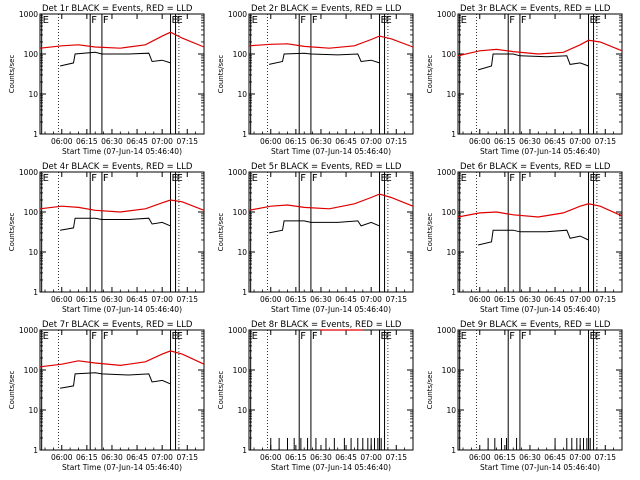  I want to click on panel-title: Det 9r BLACK = Events, RED = LLD, so click(535, 325).